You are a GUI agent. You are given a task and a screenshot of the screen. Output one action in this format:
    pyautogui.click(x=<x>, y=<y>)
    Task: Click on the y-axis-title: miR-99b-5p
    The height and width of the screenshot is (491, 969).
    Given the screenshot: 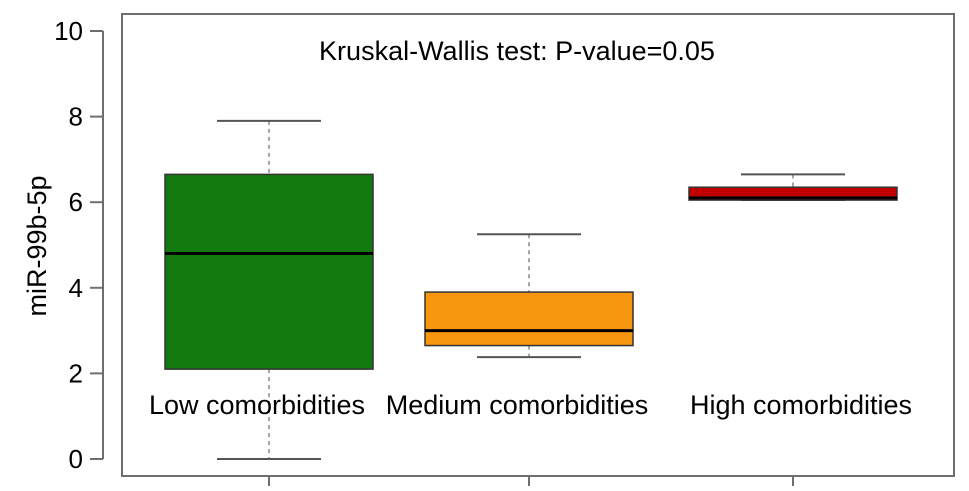 What is the action you would take?
    pyautogui.click(x=37, y=245)
    